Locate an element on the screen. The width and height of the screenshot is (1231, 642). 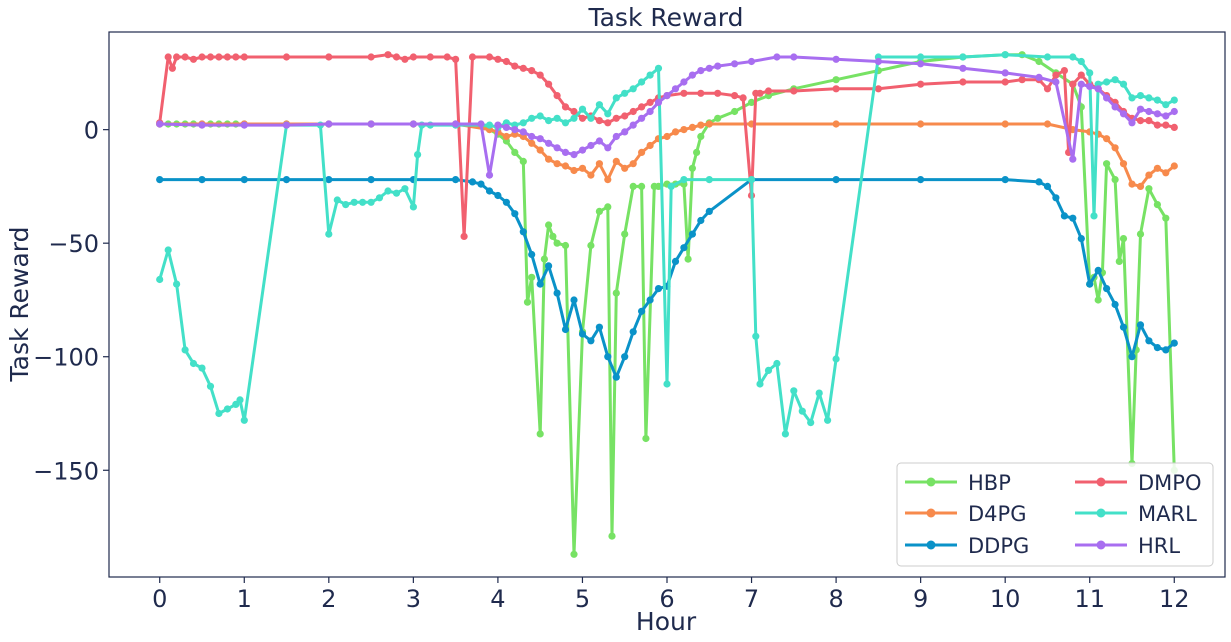
x-tick-label: 6 is located at coordinates (666, 599).